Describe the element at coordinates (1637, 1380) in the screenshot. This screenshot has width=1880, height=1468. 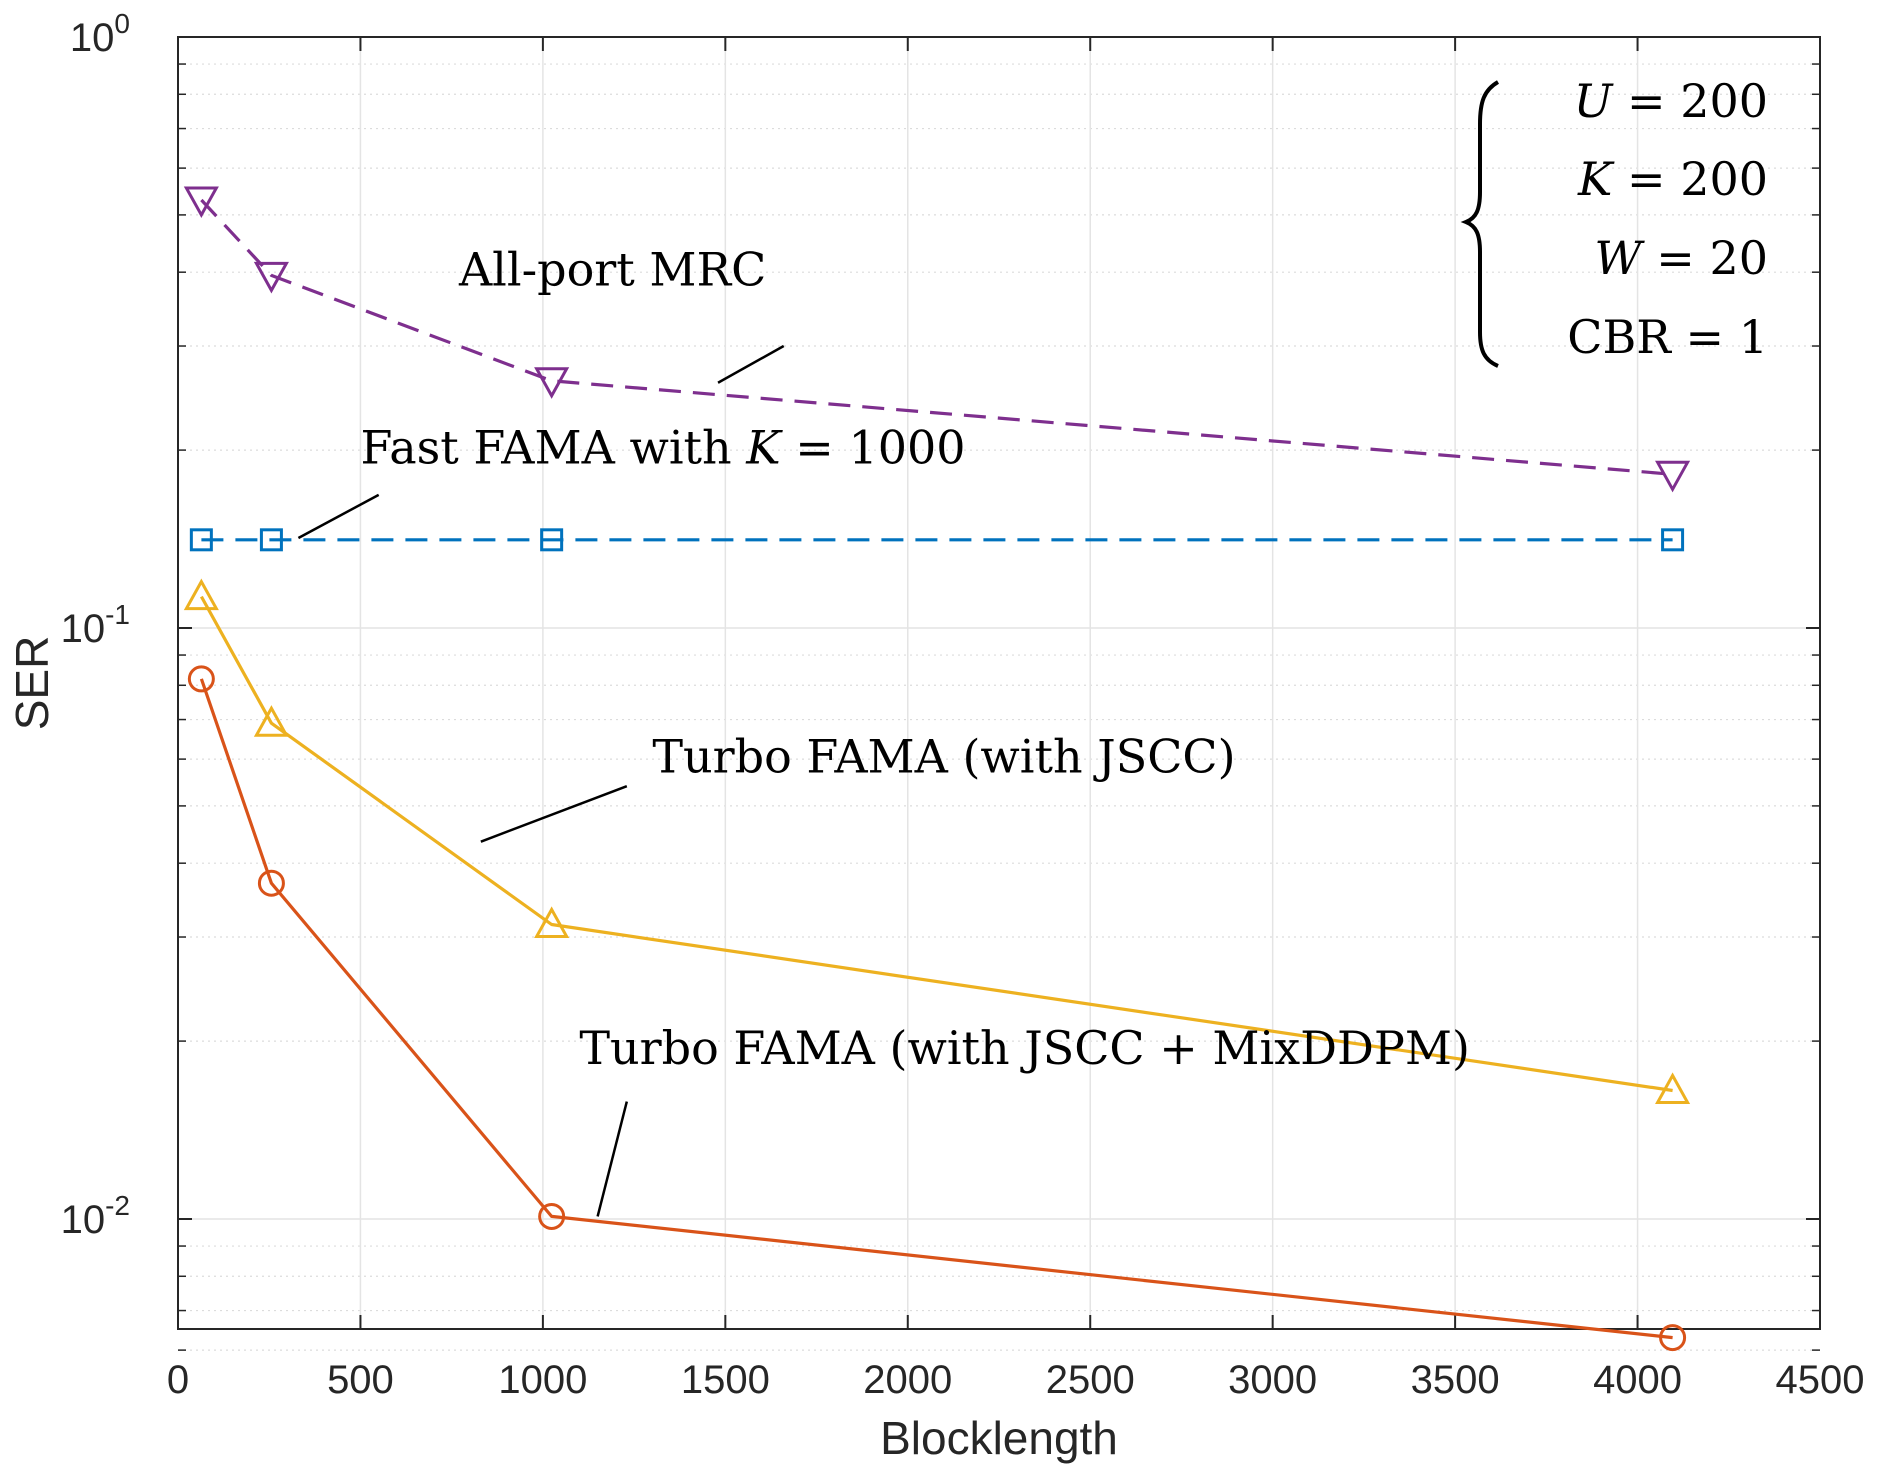
I see `x-tick-label: 4000` at that location.